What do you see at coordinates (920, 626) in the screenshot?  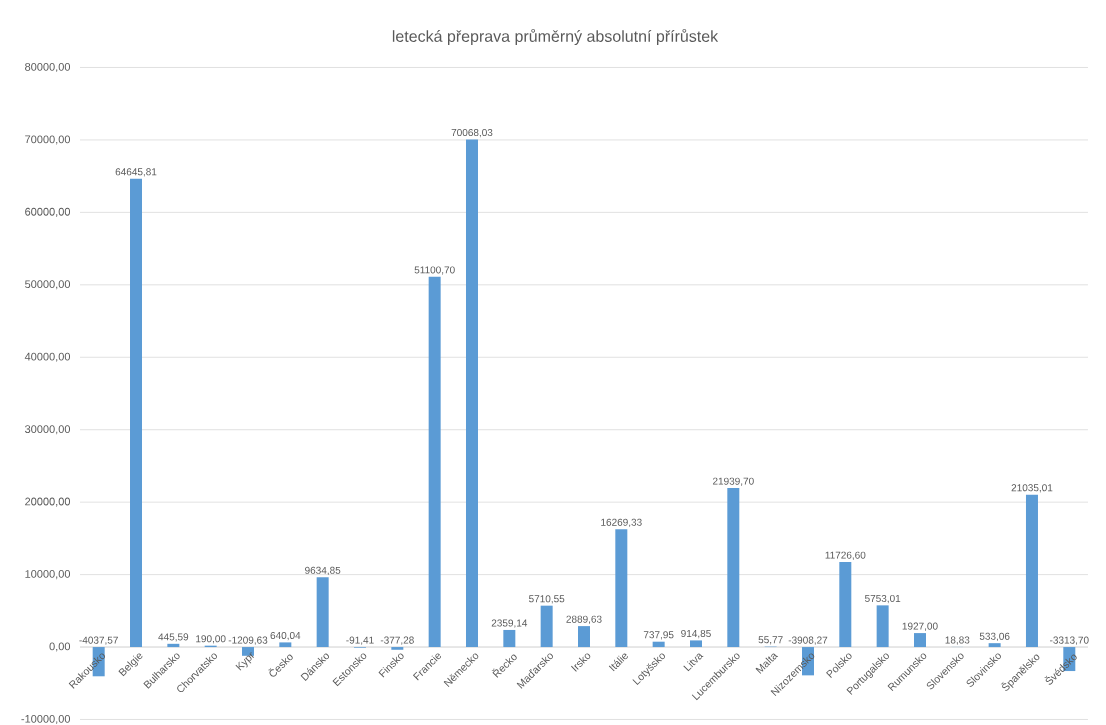 I see `data-label: 1927,00` at bounding box center [920, 626].